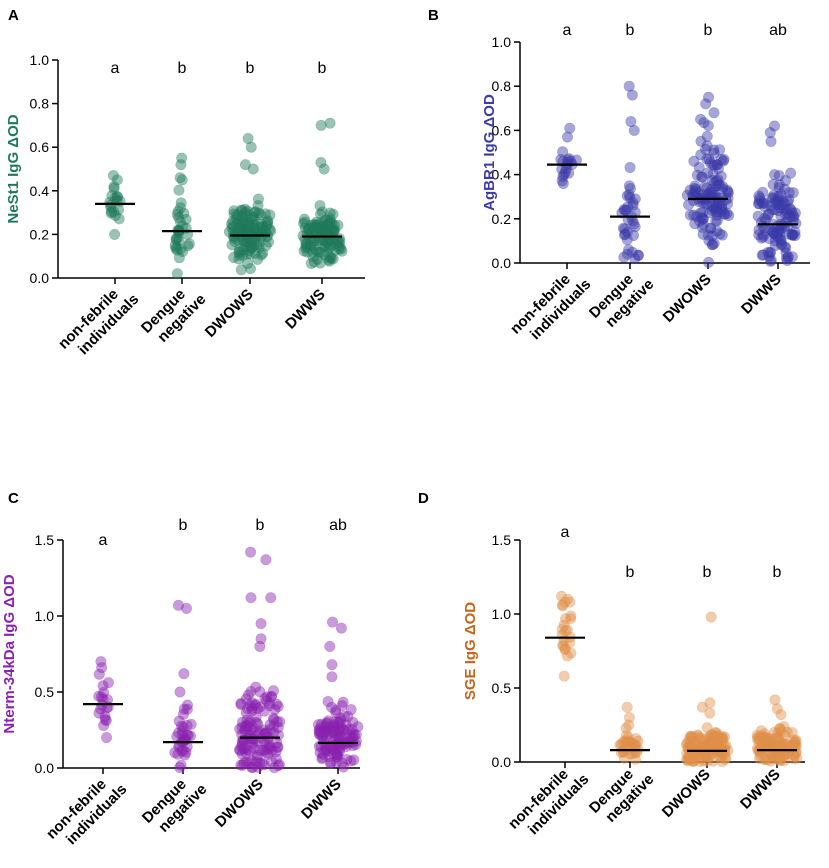 The width and height of the screenshot is (829, 868). What do you see at coordinates (321, 799) in the screenshot?
I see `x-category-label-line1: DWWS` at bounding box center [321, 799].